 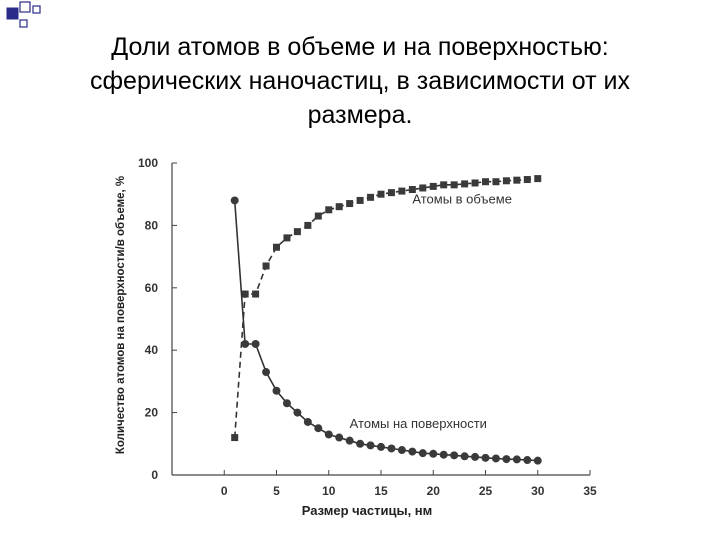 I want to click on x-tick-label: 25, so click(x=486, y=491).